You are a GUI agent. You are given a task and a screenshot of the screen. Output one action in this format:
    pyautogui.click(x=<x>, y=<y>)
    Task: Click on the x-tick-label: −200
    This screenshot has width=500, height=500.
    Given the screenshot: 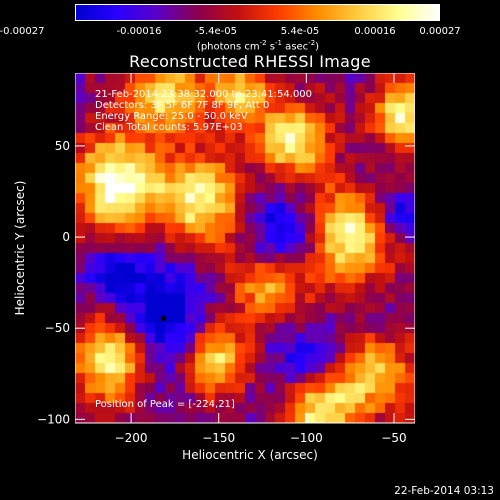 What is the action you would take?
    pyautogui.click(x=131, y=438)
    